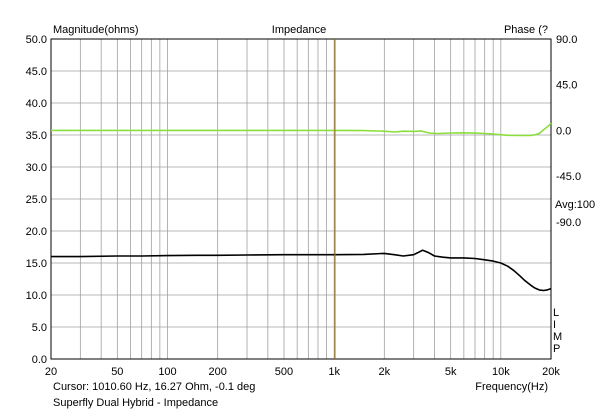  I want to click on y-left-tick-label: 35.0, so click(36, 136).